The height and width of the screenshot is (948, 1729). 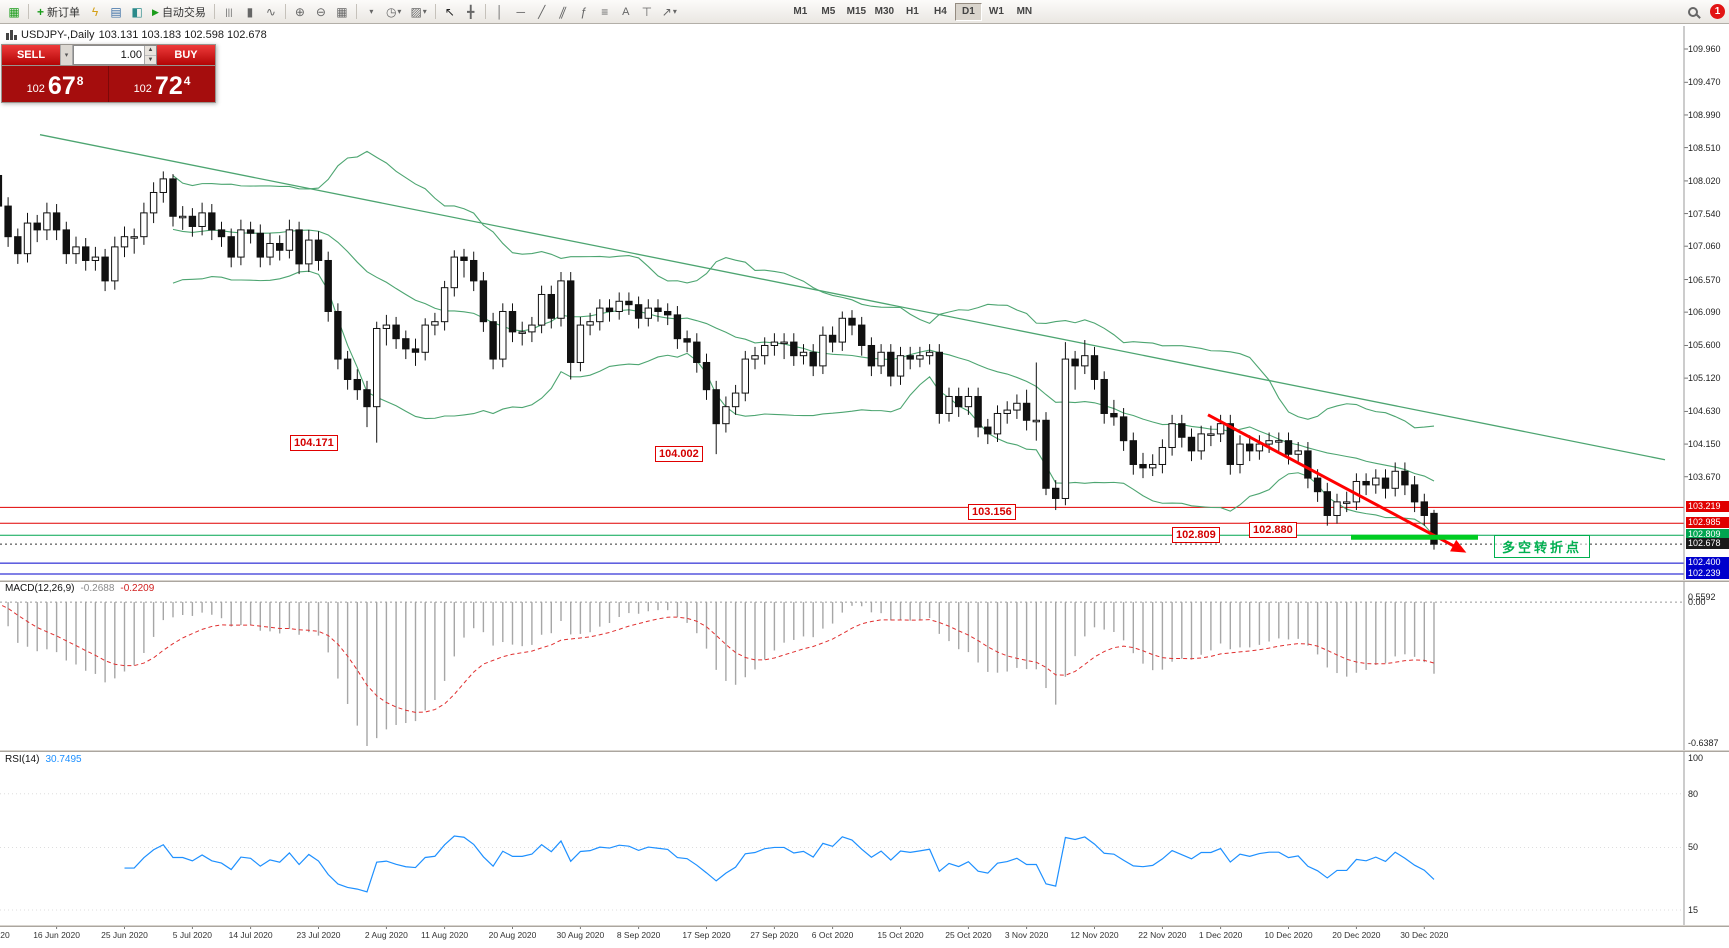 What do you see at coordinates (58, 35) in the screenshot?
I see `chart-symbol-period: USDJPY-,Daily` at bounding box center [58, 35].